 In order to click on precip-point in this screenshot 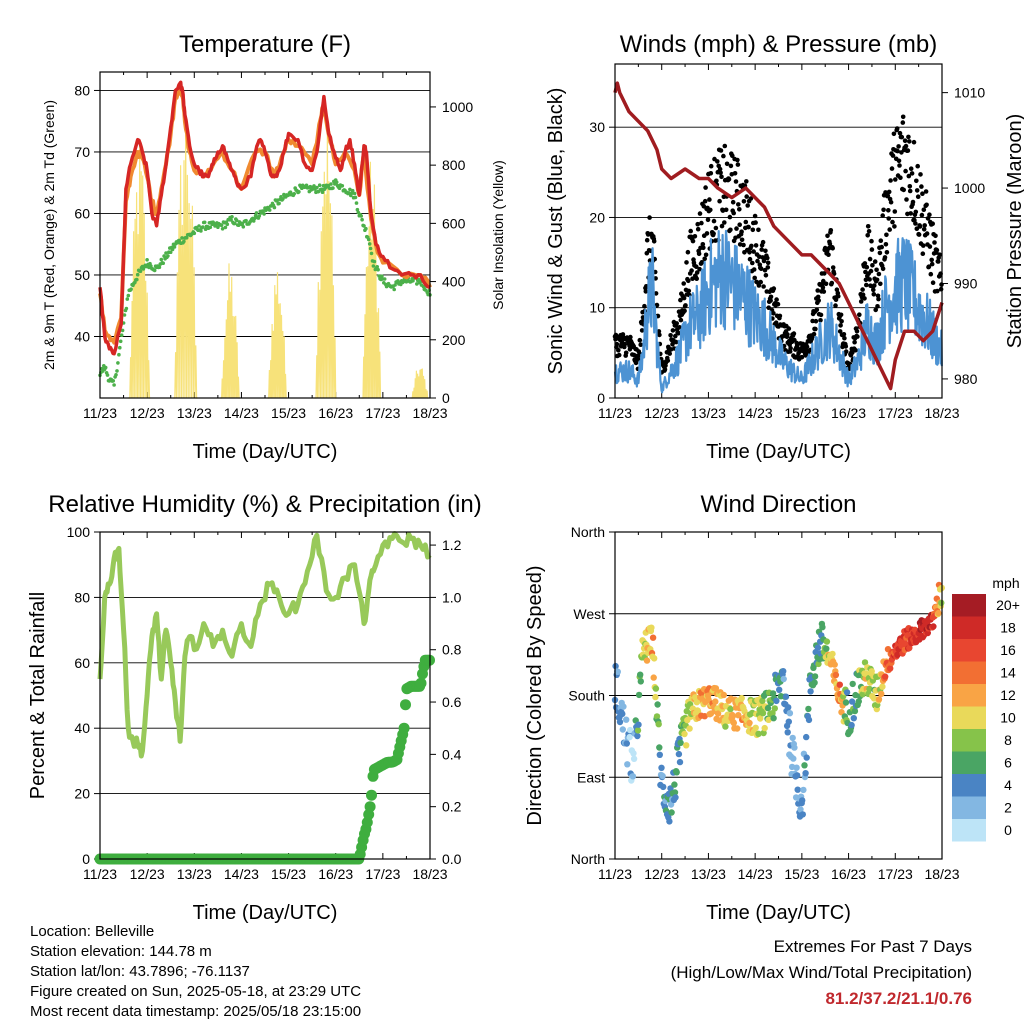, I will do `click(370, 807)`.